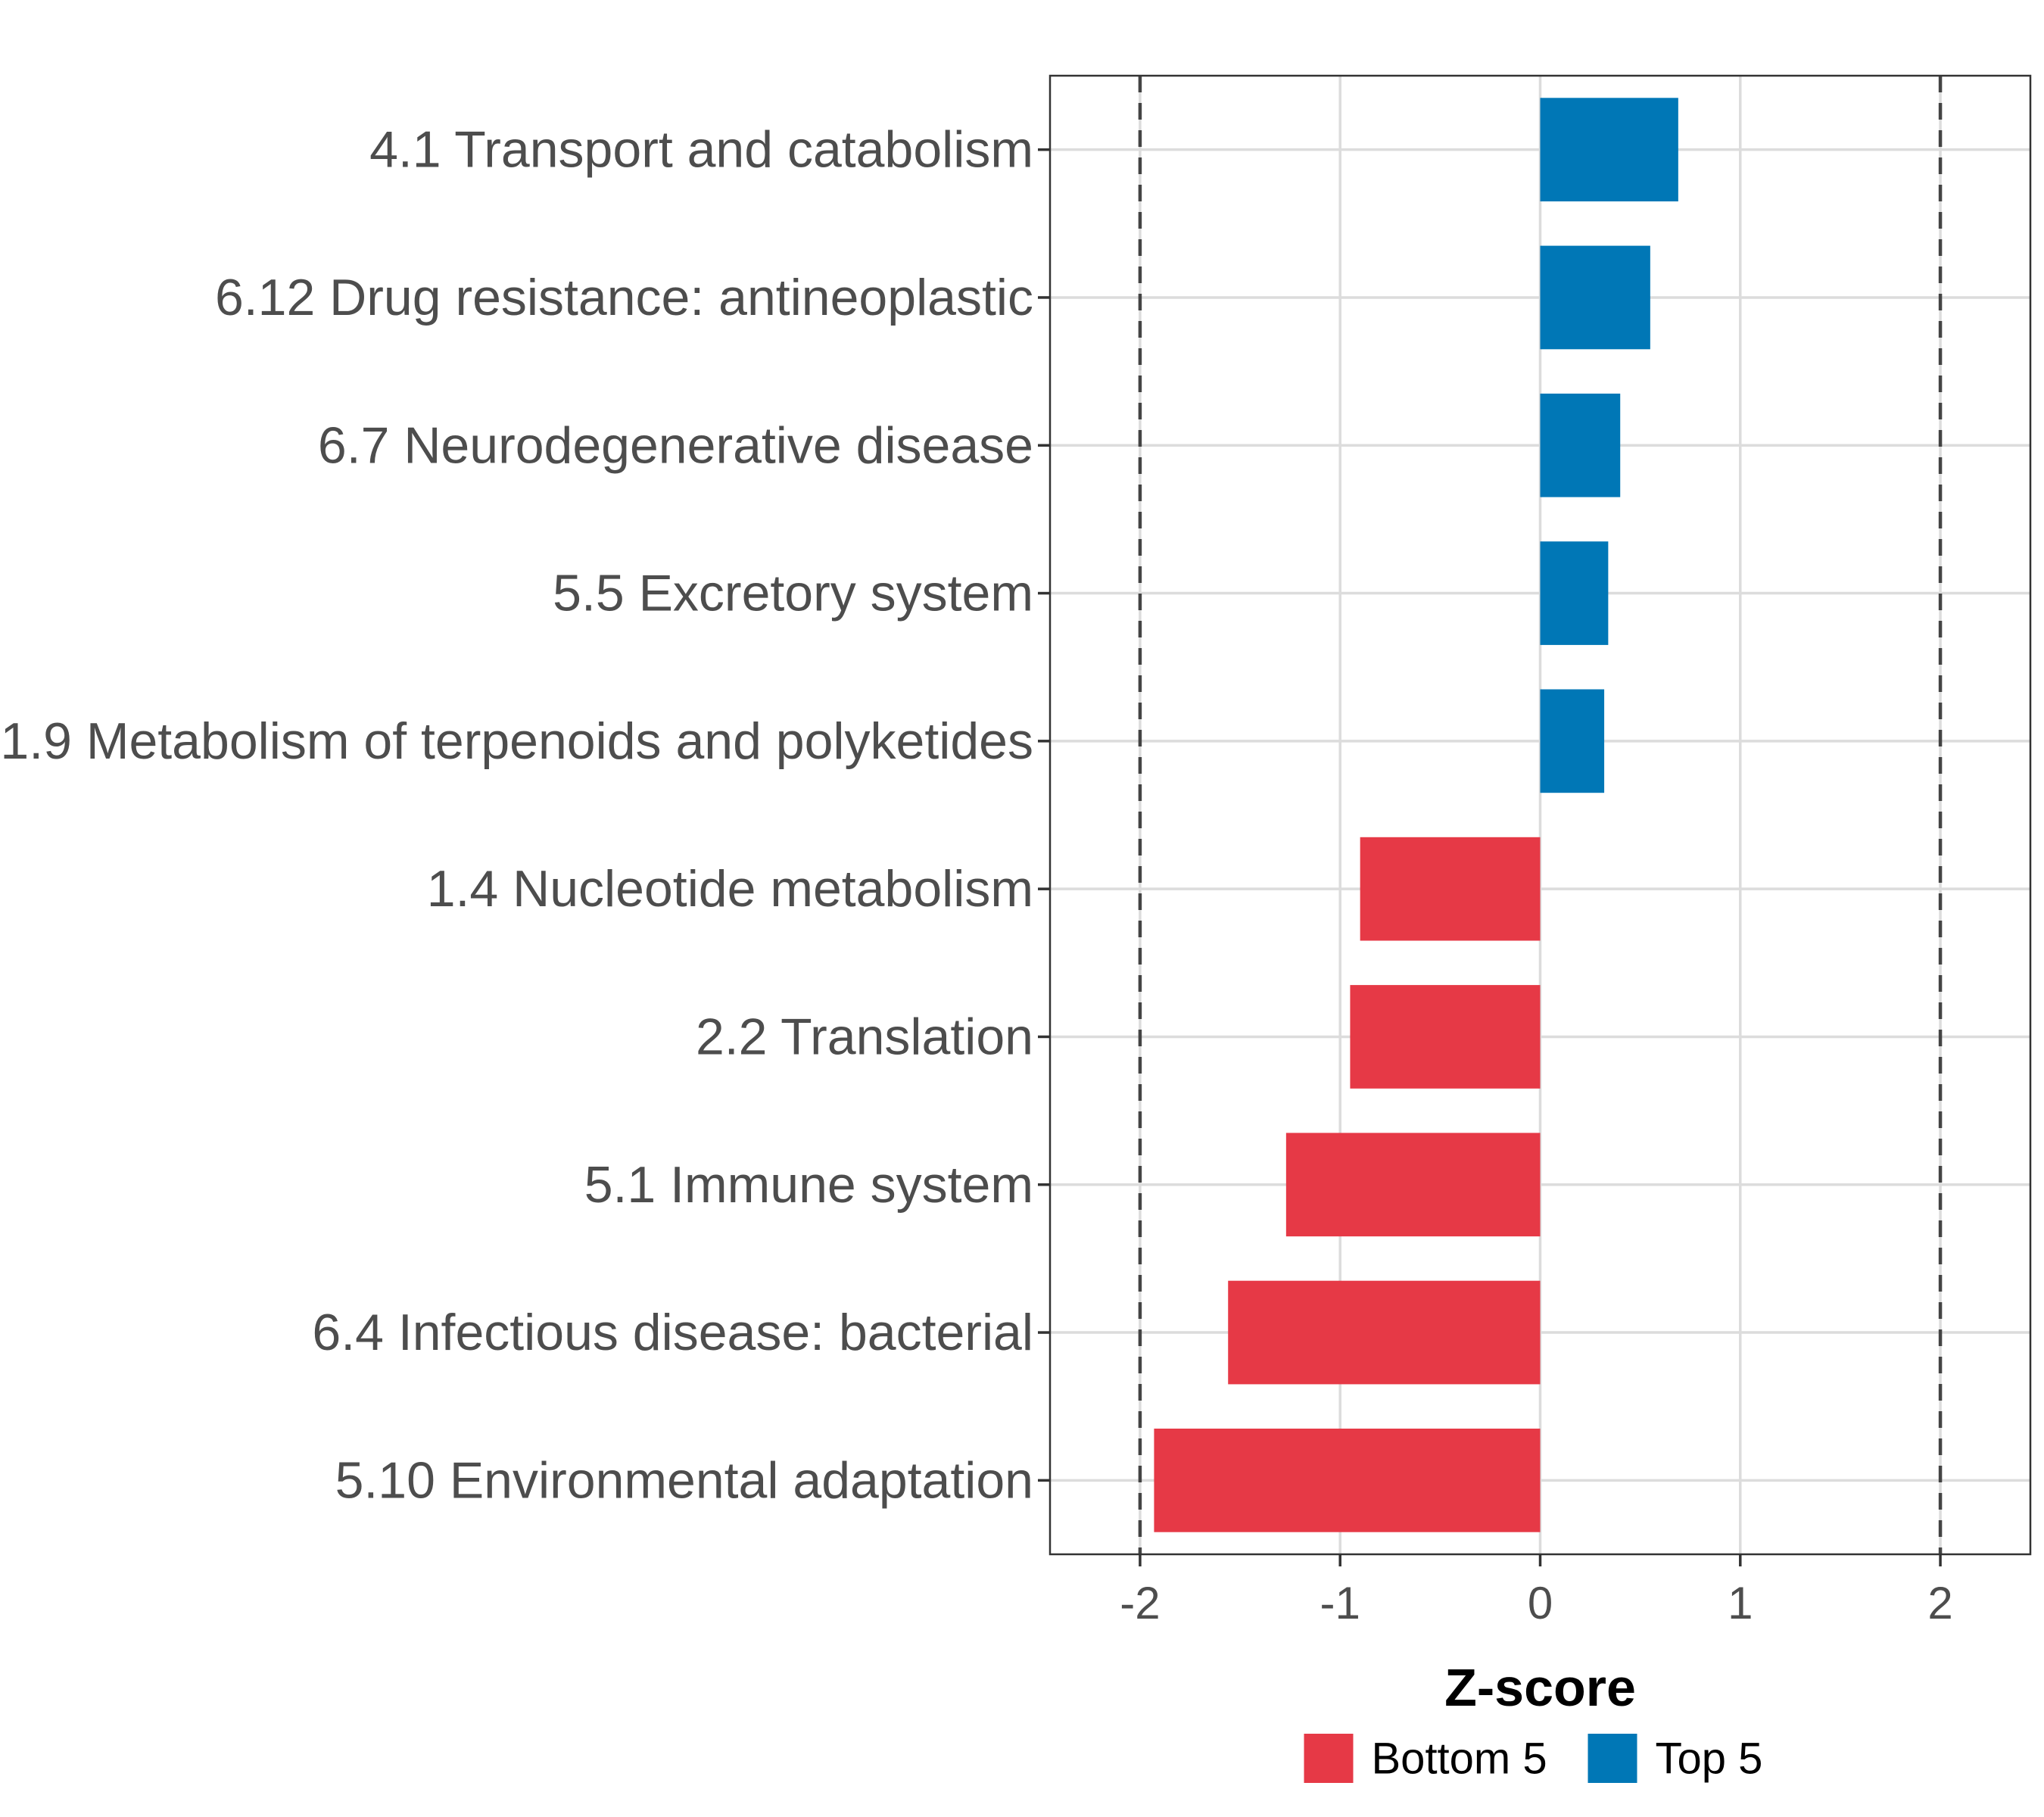 Image resolution: width=2044 pixels, height=1817 pixels. I want to click on x-tick-label: -2, so click(1140, 1603).